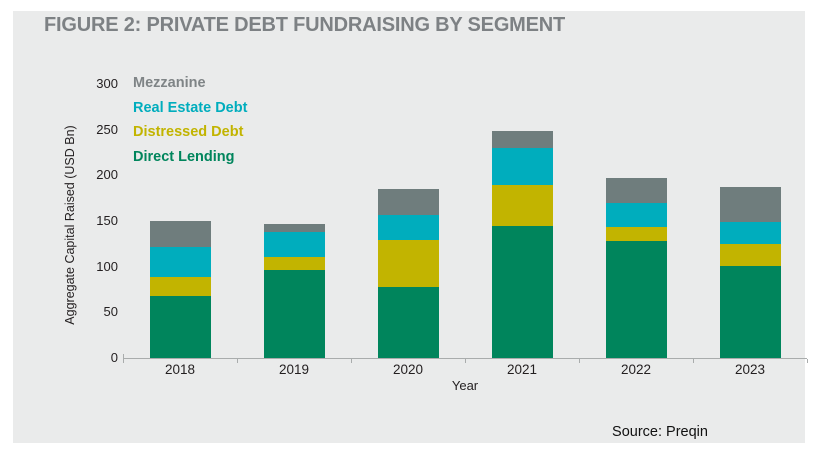 The width and height of the screenshot is (818, 470). Describe the element at coordinates (465, 358) in the screenshot. I see `x-axis-line` at that location.